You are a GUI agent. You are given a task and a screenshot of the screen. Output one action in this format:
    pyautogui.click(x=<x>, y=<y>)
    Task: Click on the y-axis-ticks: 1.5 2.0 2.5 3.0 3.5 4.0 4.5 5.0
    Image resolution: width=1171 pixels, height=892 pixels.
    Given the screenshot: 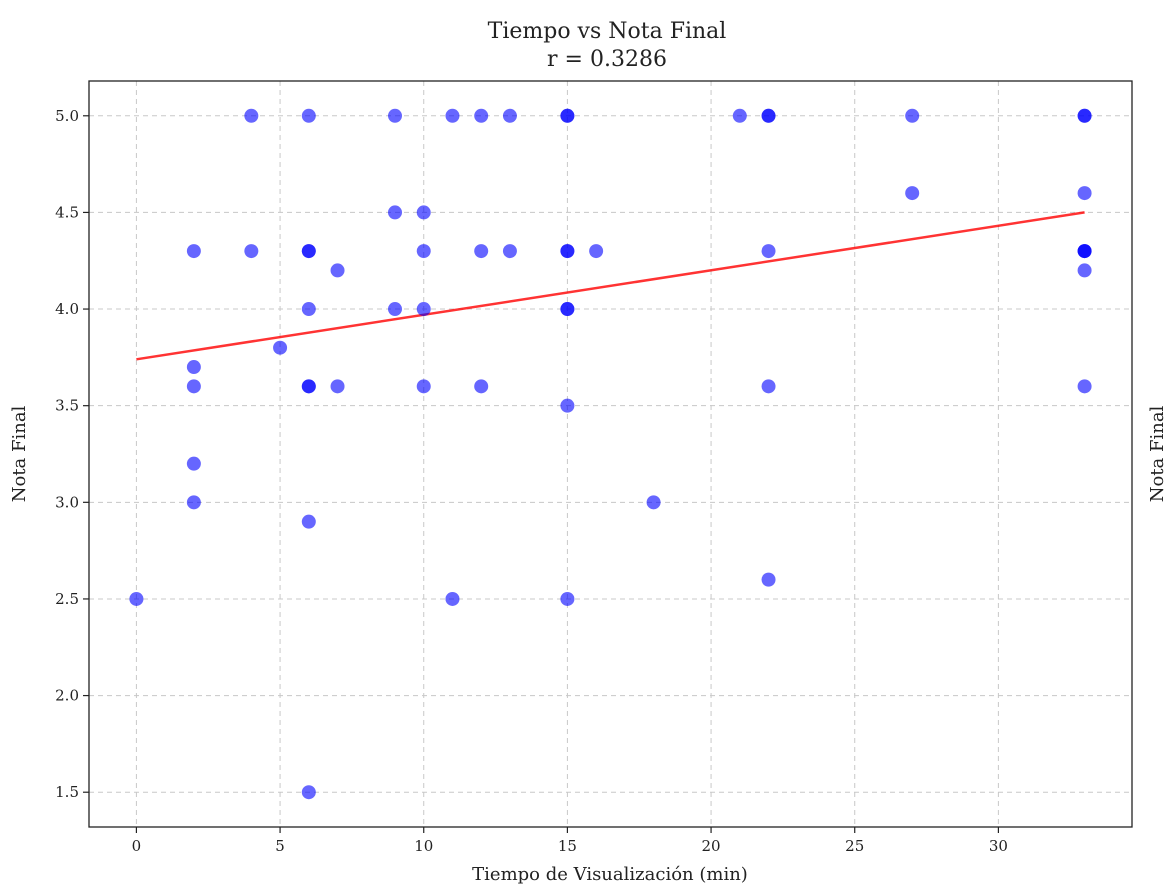 What is the action you would take?
    pyautogui.click(x=72, y=454)
    